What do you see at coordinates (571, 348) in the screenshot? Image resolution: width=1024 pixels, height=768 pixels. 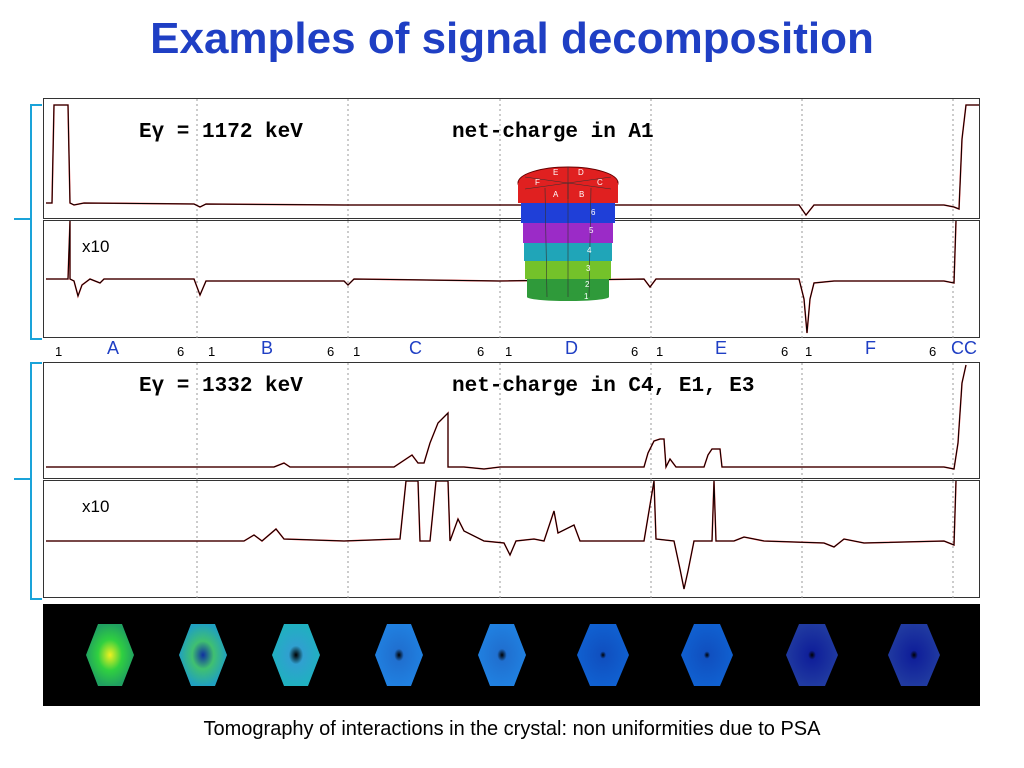 I see `segment-d-label: D` at bounding box center [571, 348].